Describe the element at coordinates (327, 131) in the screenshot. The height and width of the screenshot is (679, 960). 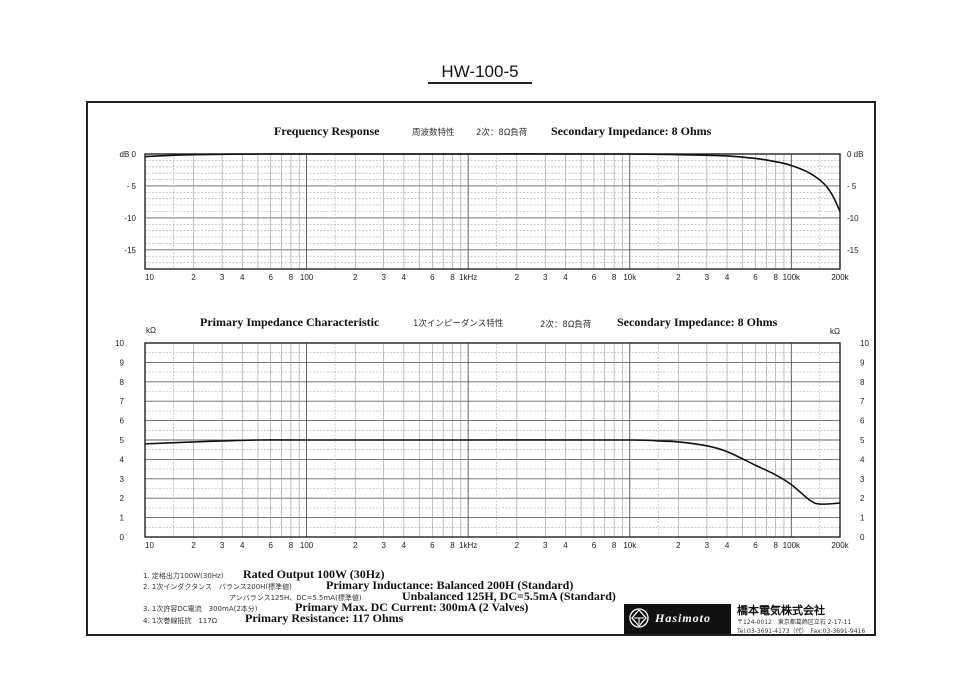
I see `freq-chart-title: Frequency Response` at that location.